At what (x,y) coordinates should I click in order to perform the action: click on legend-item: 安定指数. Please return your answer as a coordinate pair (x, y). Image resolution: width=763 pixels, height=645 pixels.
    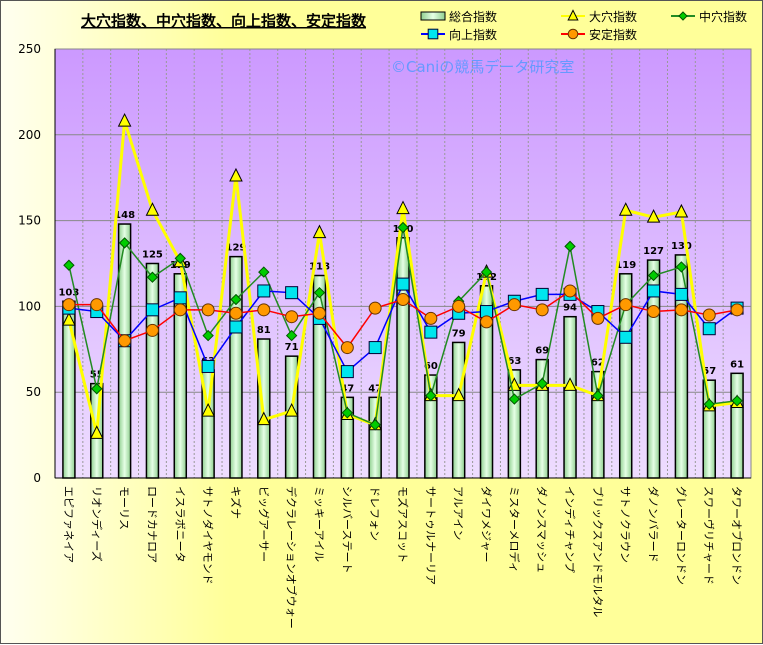
    Looking at the image, I should click on (599, 34).